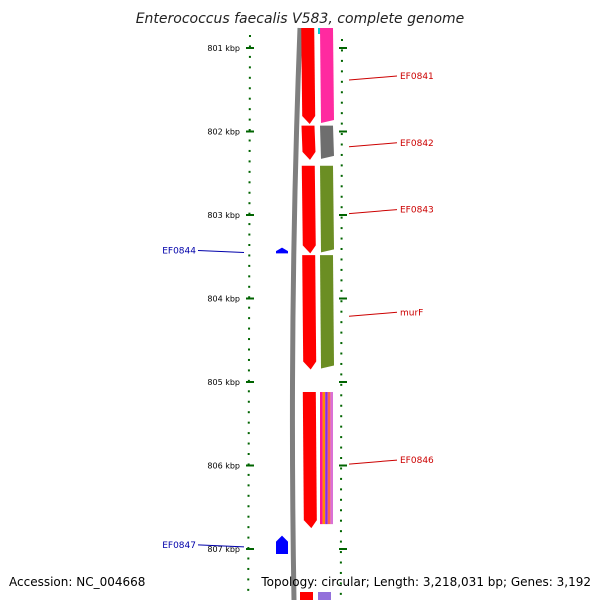 The width and height of the screenshot is (600, 600). Describe the element at coordinates (223, 382) in the screenshot. I see `axis-tick-label: 805 kbp` at that location.